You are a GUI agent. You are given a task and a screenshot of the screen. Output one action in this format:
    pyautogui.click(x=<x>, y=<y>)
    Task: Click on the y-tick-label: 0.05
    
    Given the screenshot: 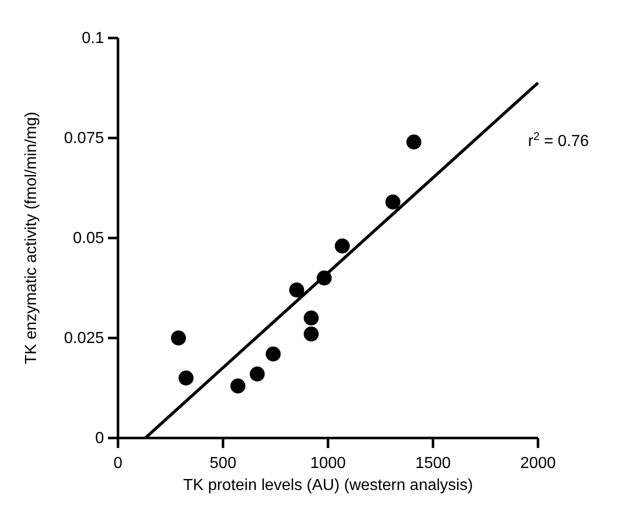 What is the action you would take?
    pyautogui.click(x=88, y=238)
    